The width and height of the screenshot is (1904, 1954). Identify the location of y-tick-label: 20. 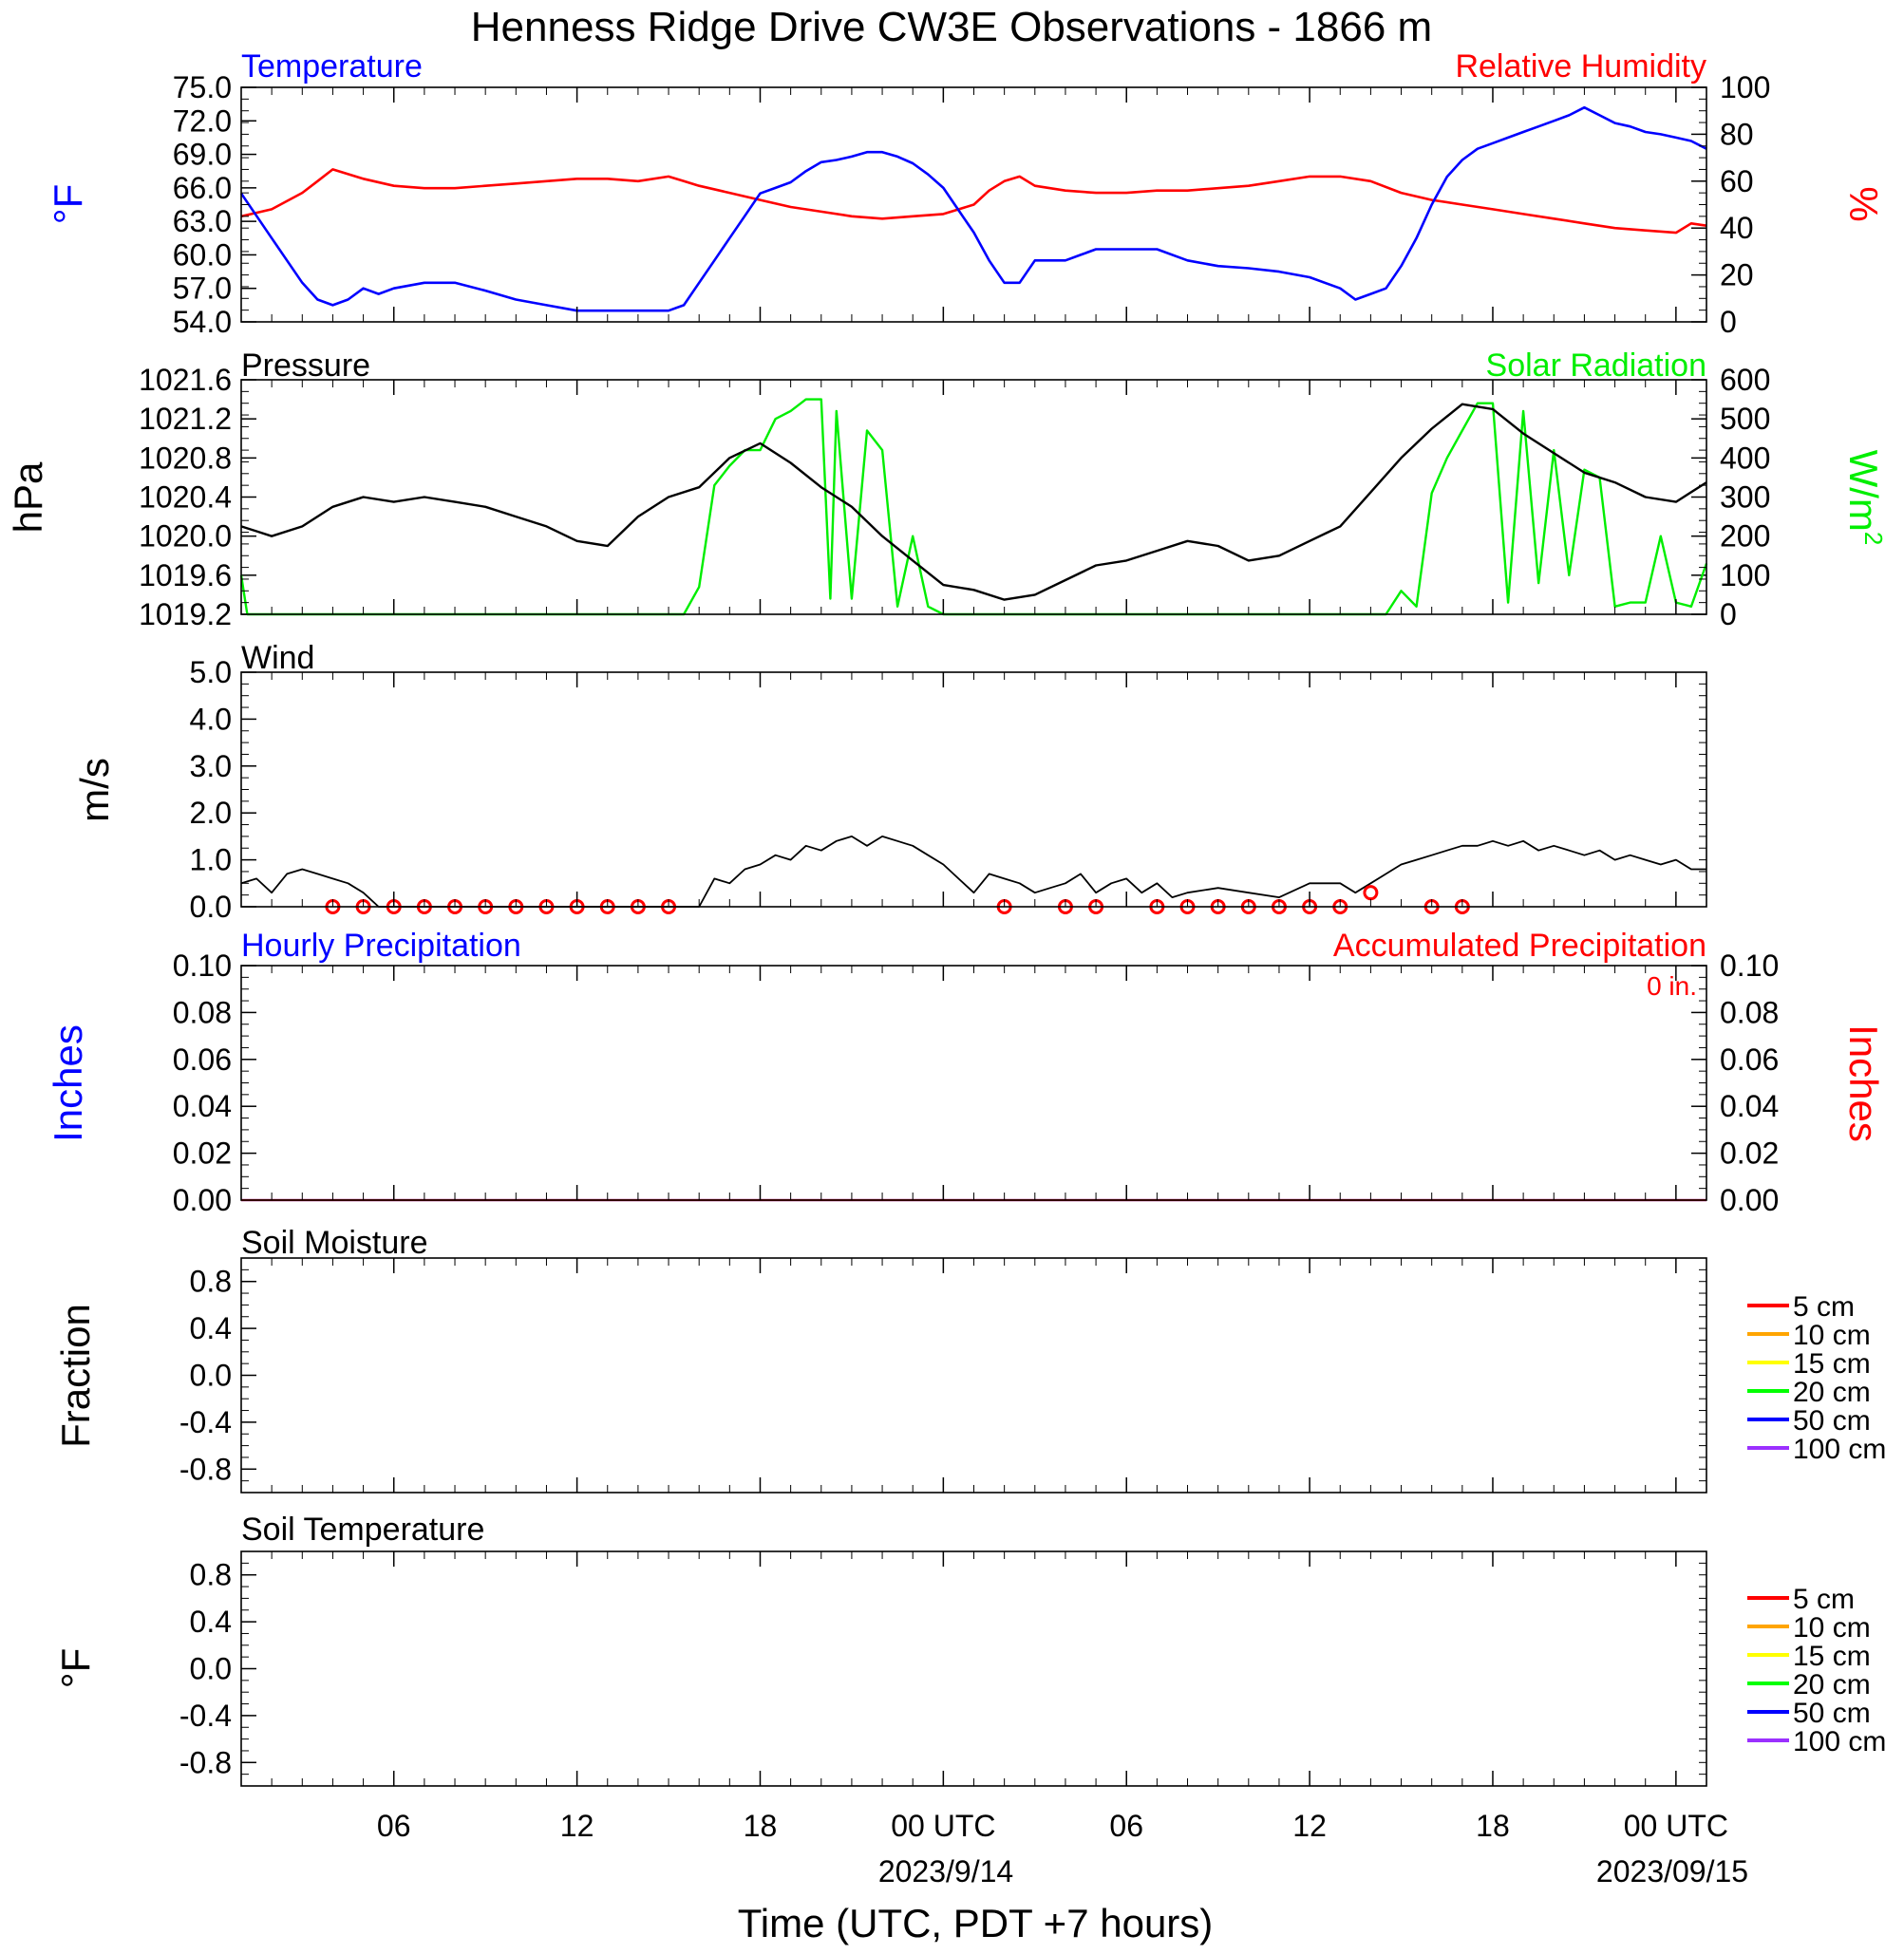
(1737, 275).